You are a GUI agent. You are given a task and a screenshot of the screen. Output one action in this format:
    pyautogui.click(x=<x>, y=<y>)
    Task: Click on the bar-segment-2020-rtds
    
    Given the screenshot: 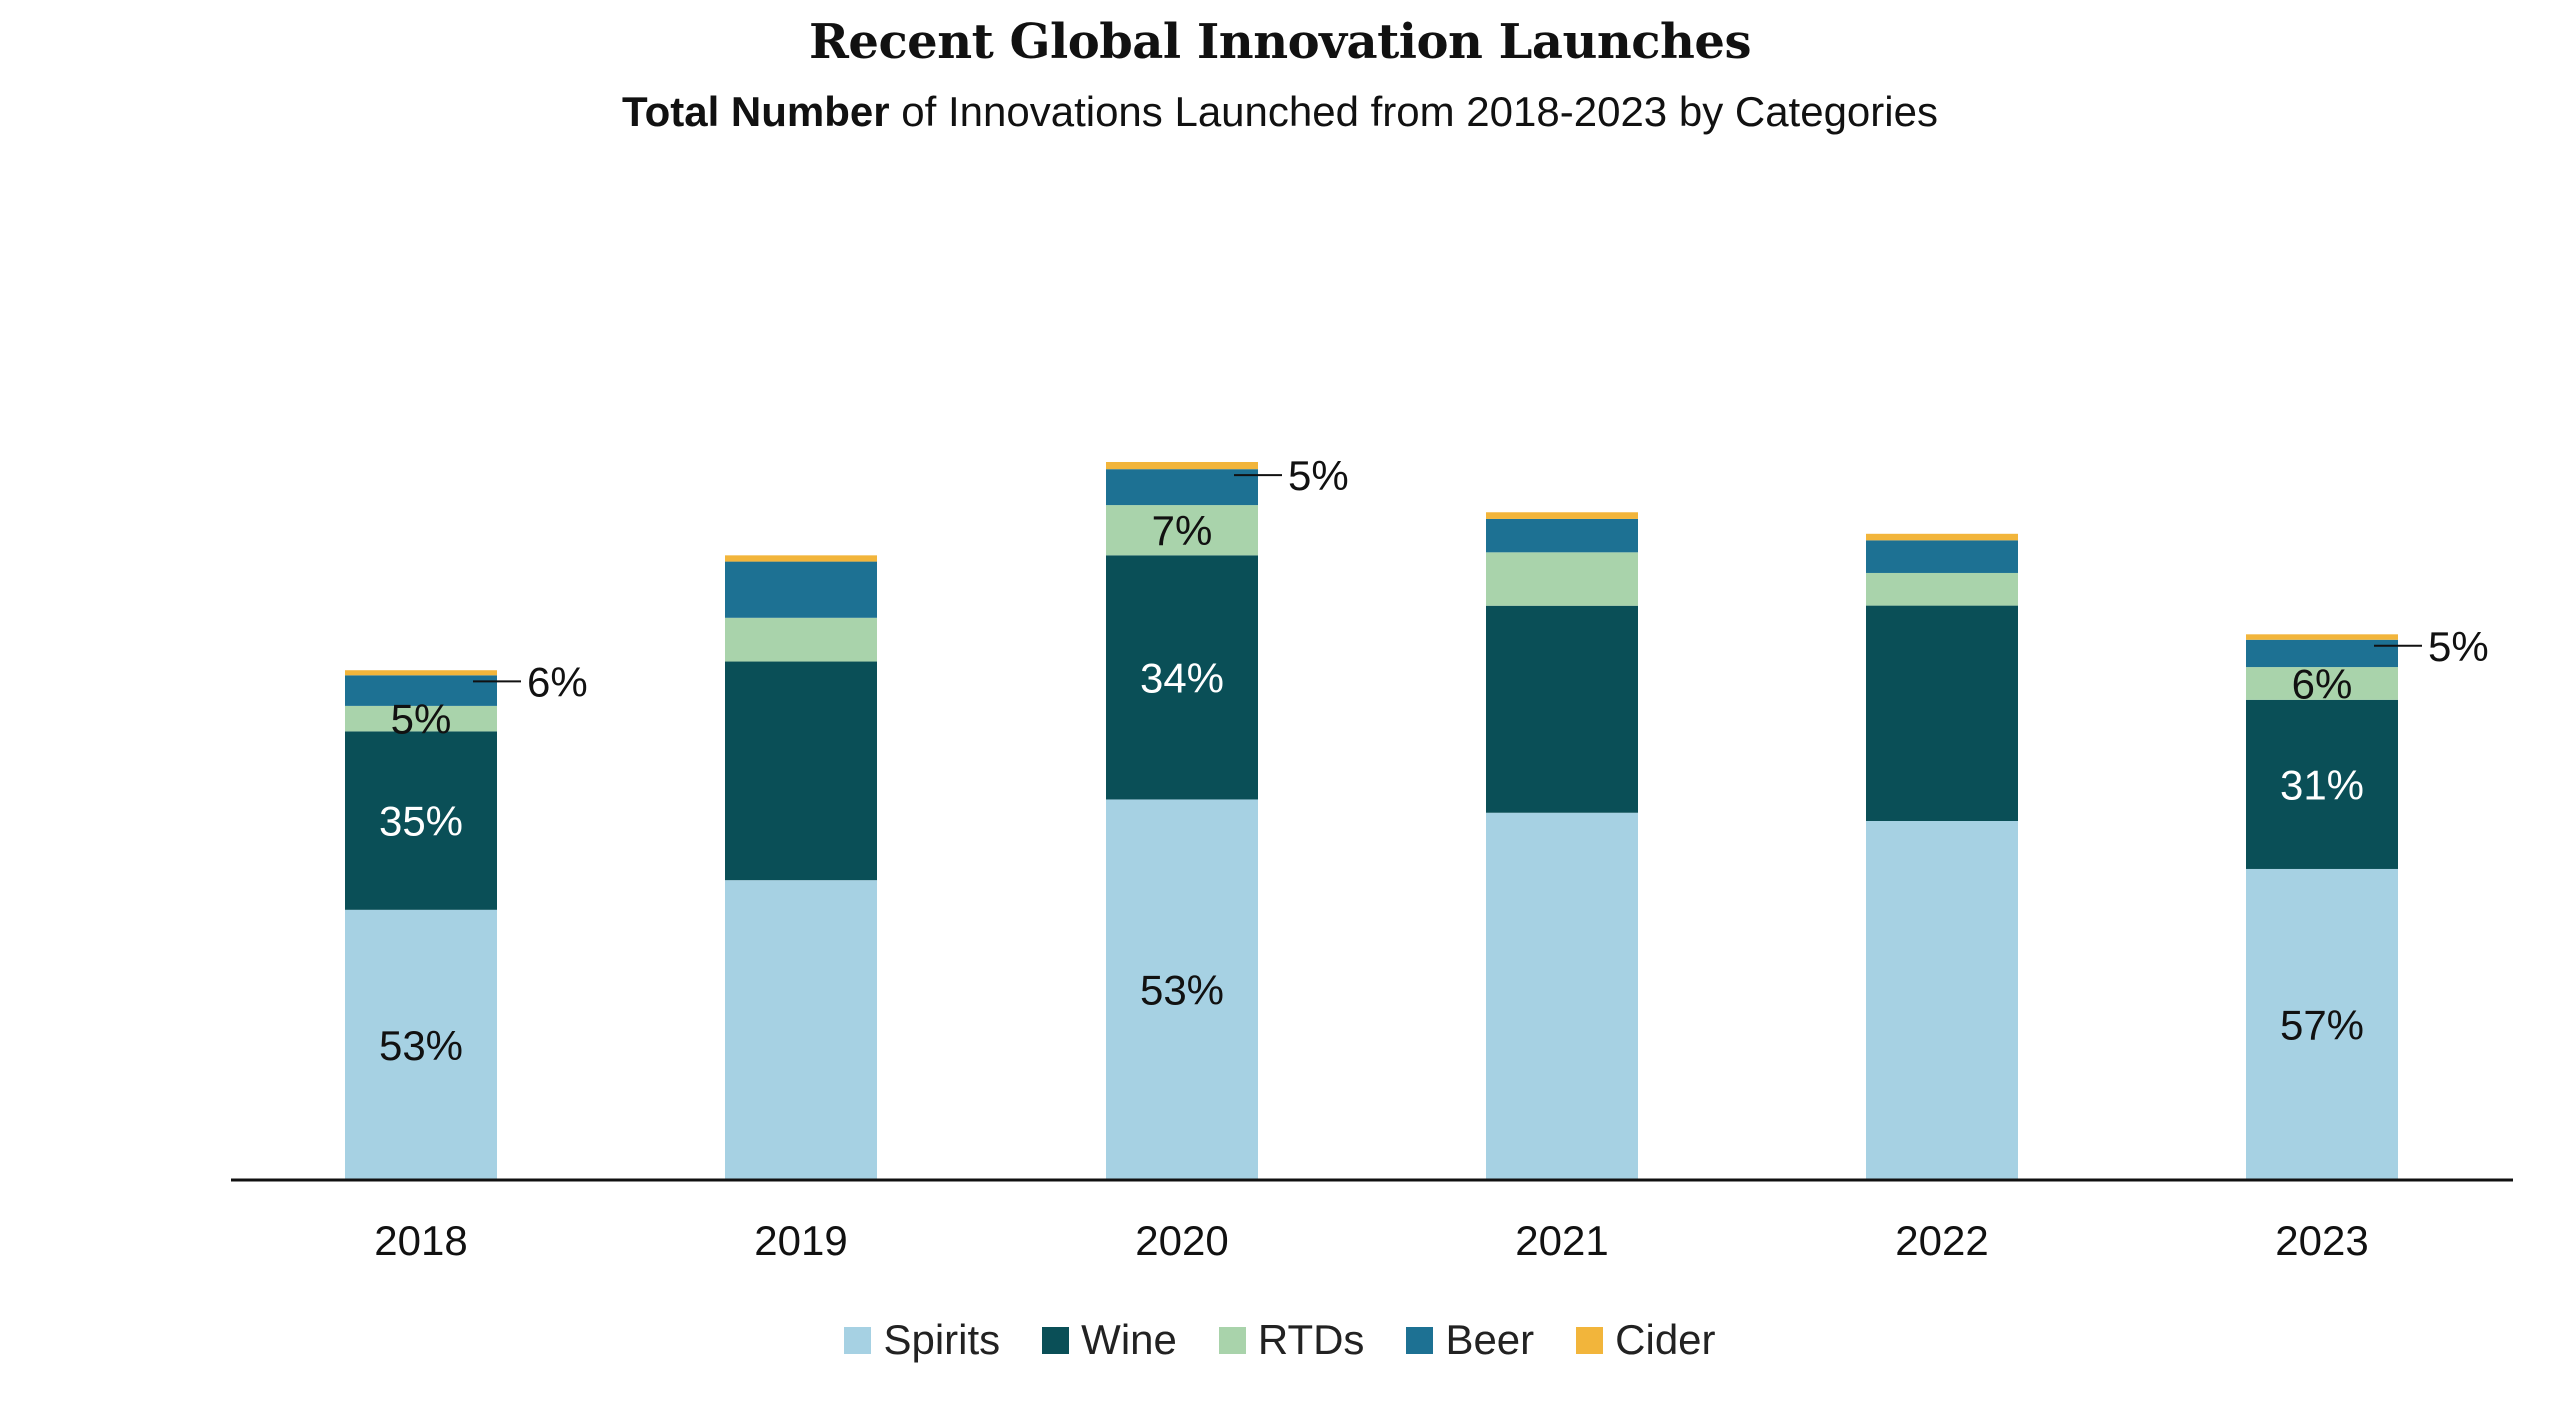 What is the action you would take?
    pyautogui.click(x=1182, y=530)
    